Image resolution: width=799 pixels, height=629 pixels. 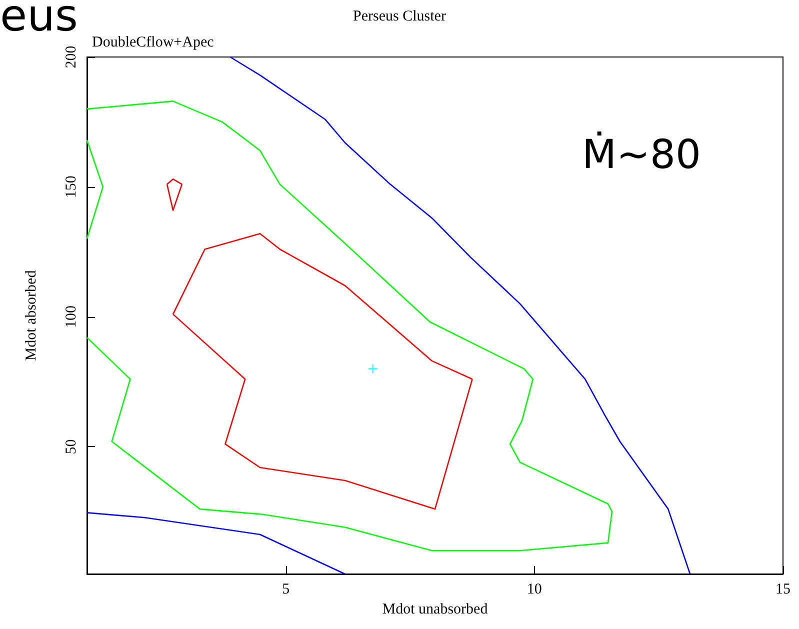 What do you see at coordinates (435, 609) in the screenshot?
I see `x-axis-title: Mdot unabsorbed` at bounding box center [435, 609].